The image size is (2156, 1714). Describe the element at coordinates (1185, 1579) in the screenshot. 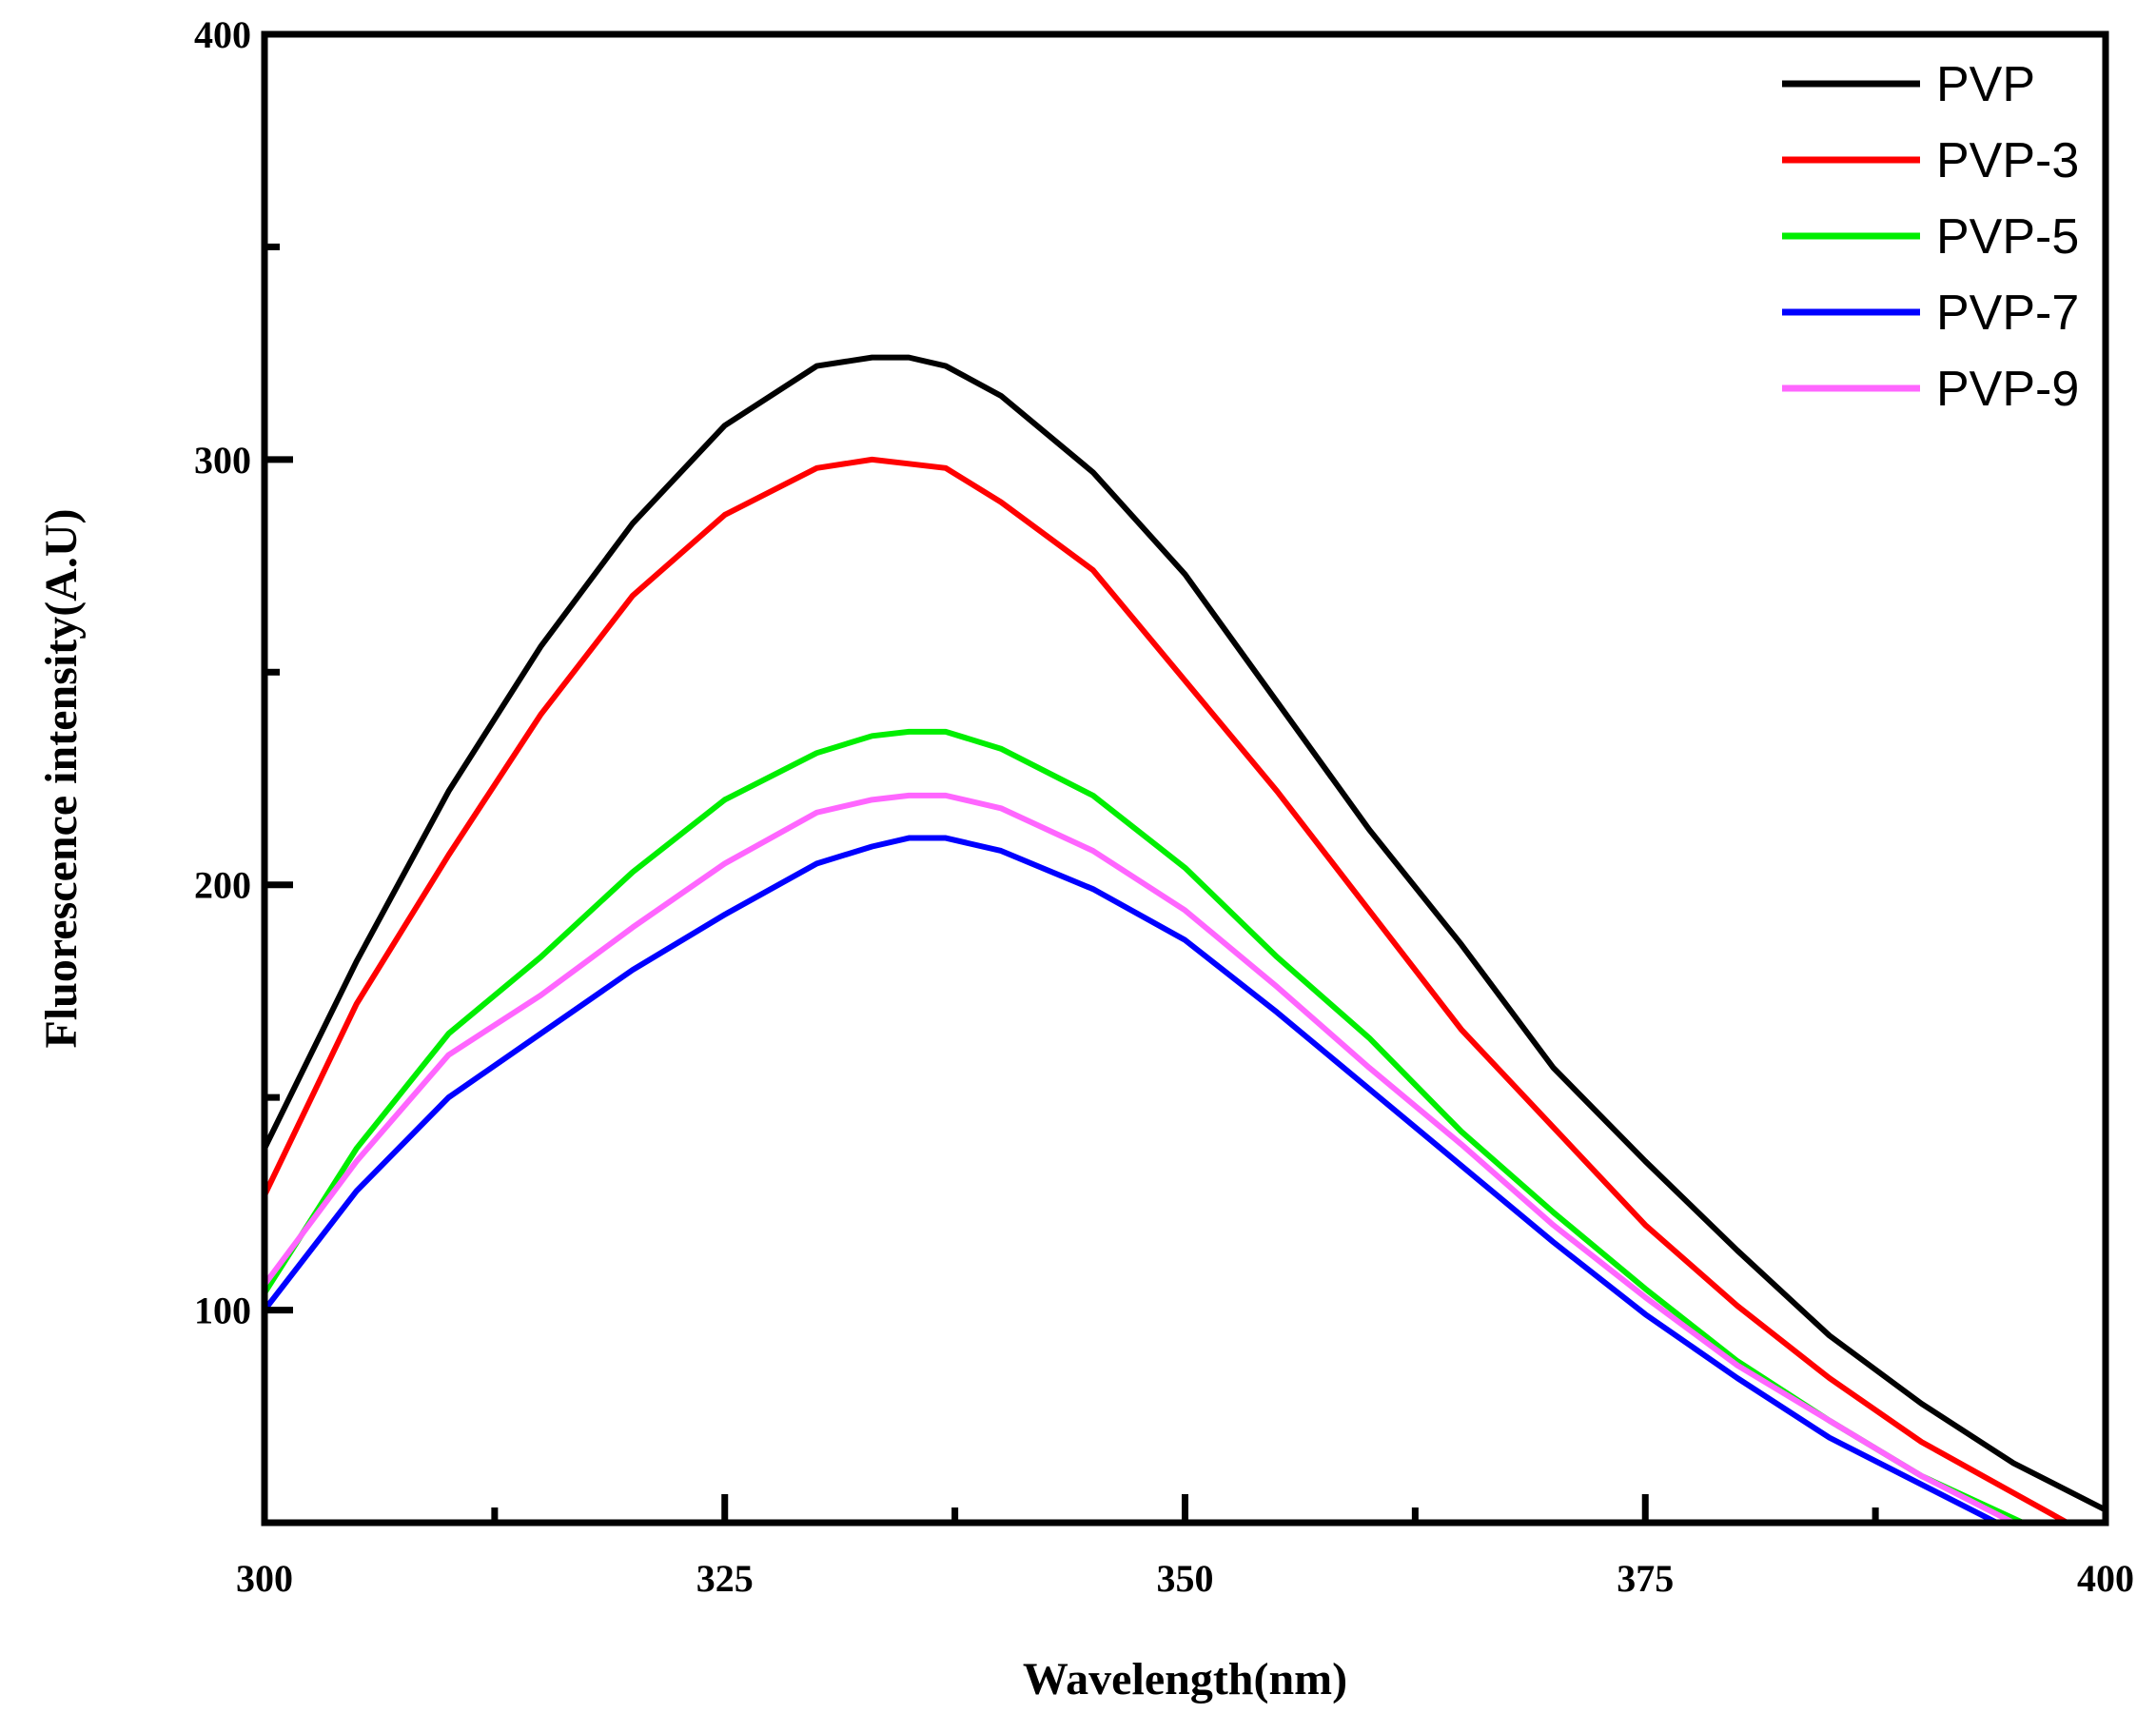

I see `x-tick-label: 350` at that location.